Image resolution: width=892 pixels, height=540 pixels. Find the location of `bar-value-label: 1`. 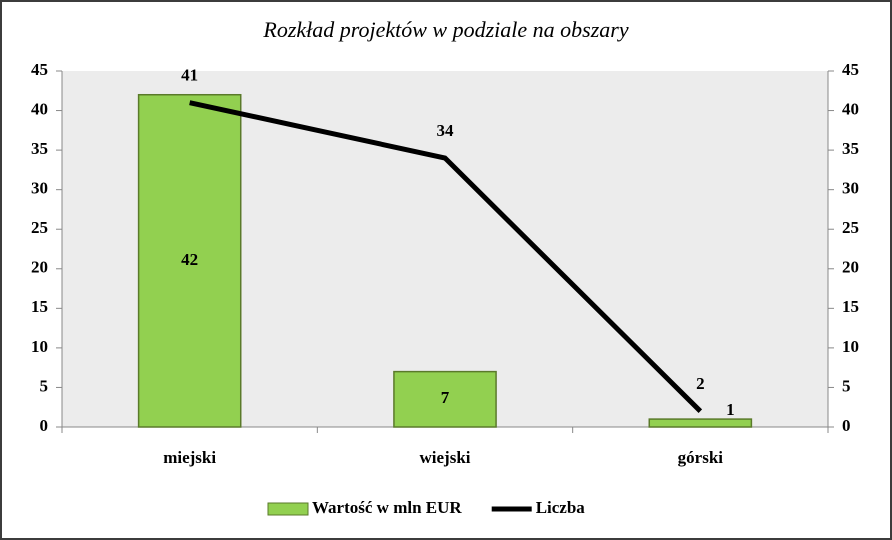

bar-value-label: 1 is located at coordinates (730, 409).